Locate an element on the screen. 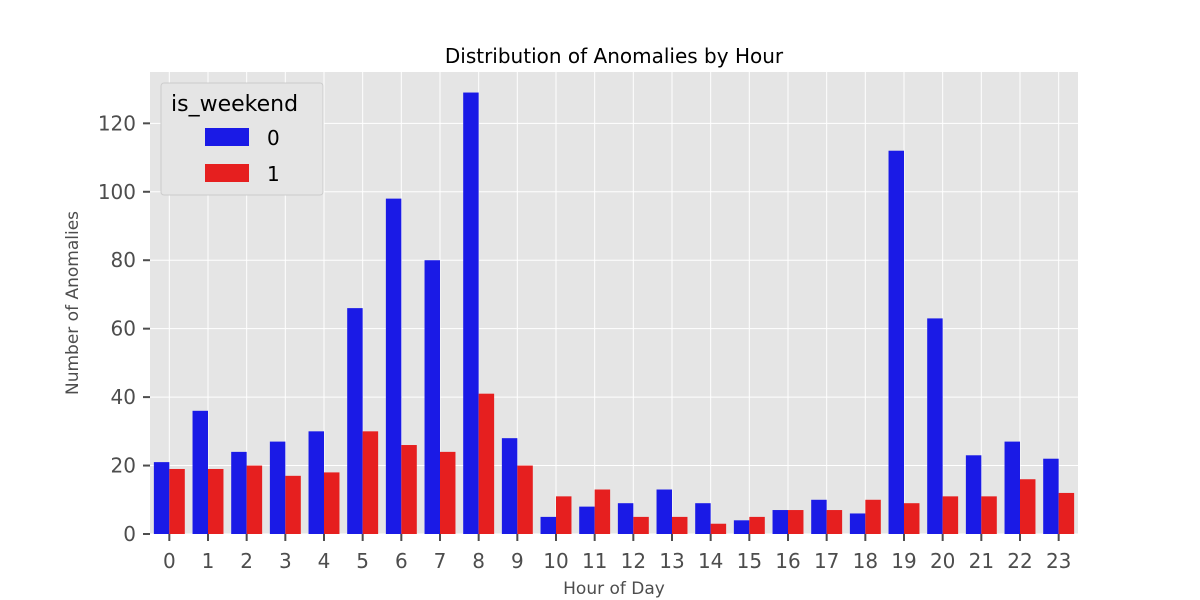 The image size is (1200, 600). x-tick-label: 12 is located at coordinates (633, 561).